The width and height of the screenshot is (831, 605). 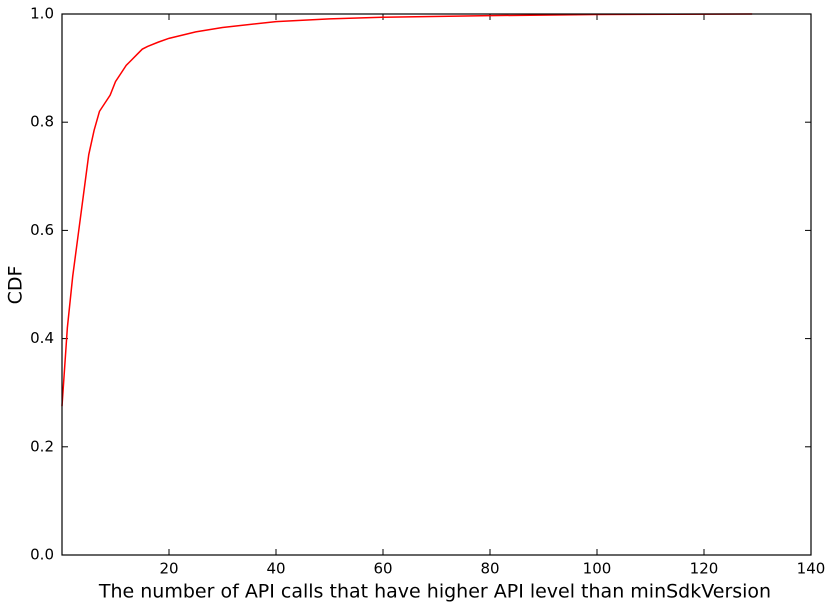 What do you see at coordinates (42, 122) in the screenshot?
I see `y-tick-label: 0.8` at bounding box center [42, 122].